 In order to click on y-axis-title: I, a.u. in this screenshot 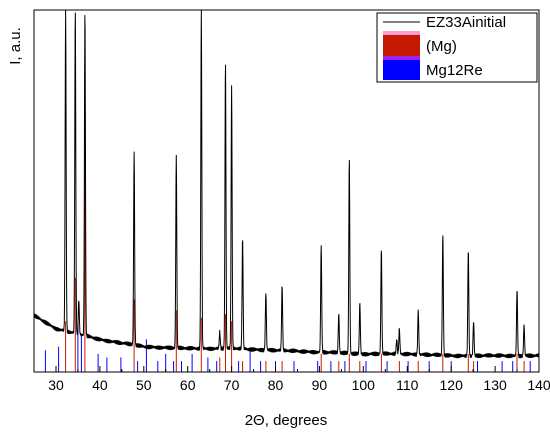, I will do `click(15, 46)`.